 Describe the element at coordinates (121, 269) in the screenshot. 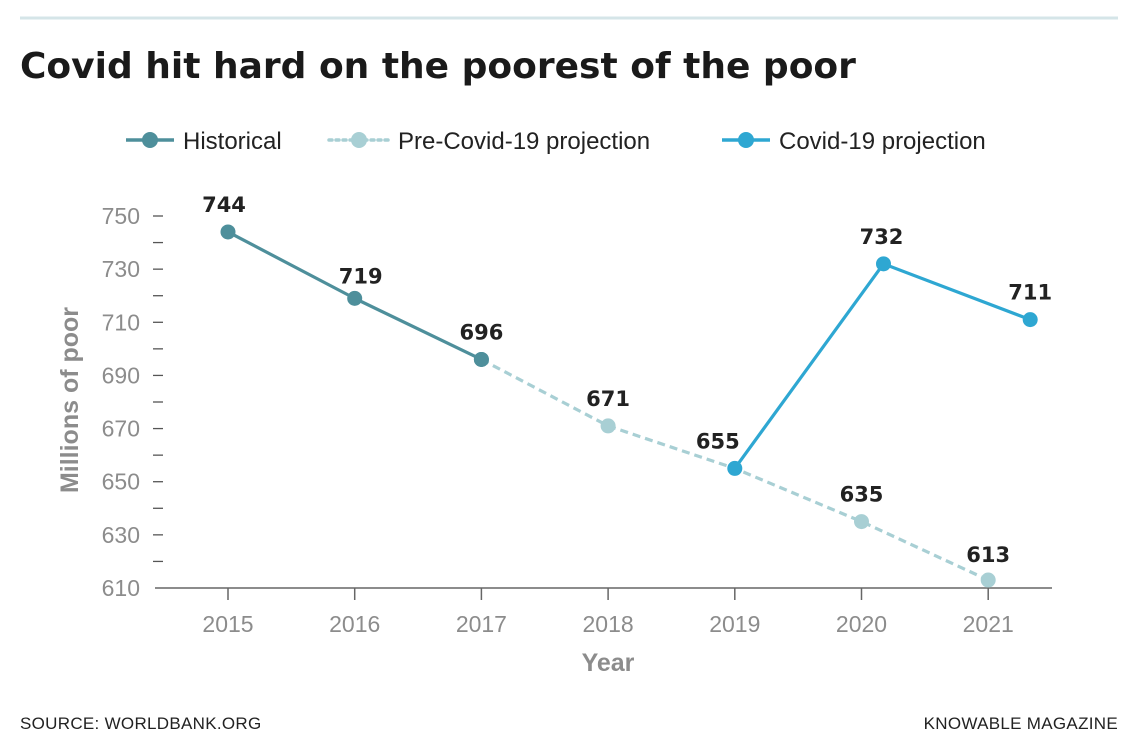

I see `y-tick-label: 730` at that location.